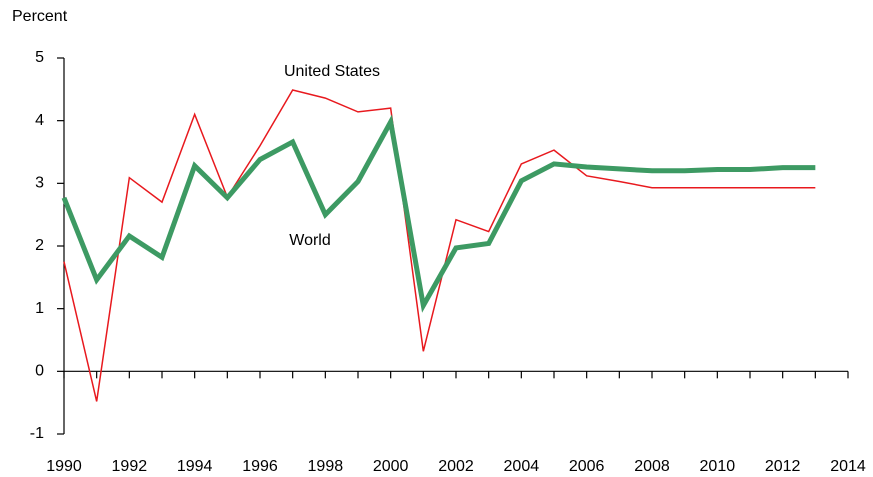 The width and height of the screenshot is (873, 477). What do you see at coordinates (39, 371) in the screenshot?
I see `y-tick-label: 0` at bounding box center [39, 371].